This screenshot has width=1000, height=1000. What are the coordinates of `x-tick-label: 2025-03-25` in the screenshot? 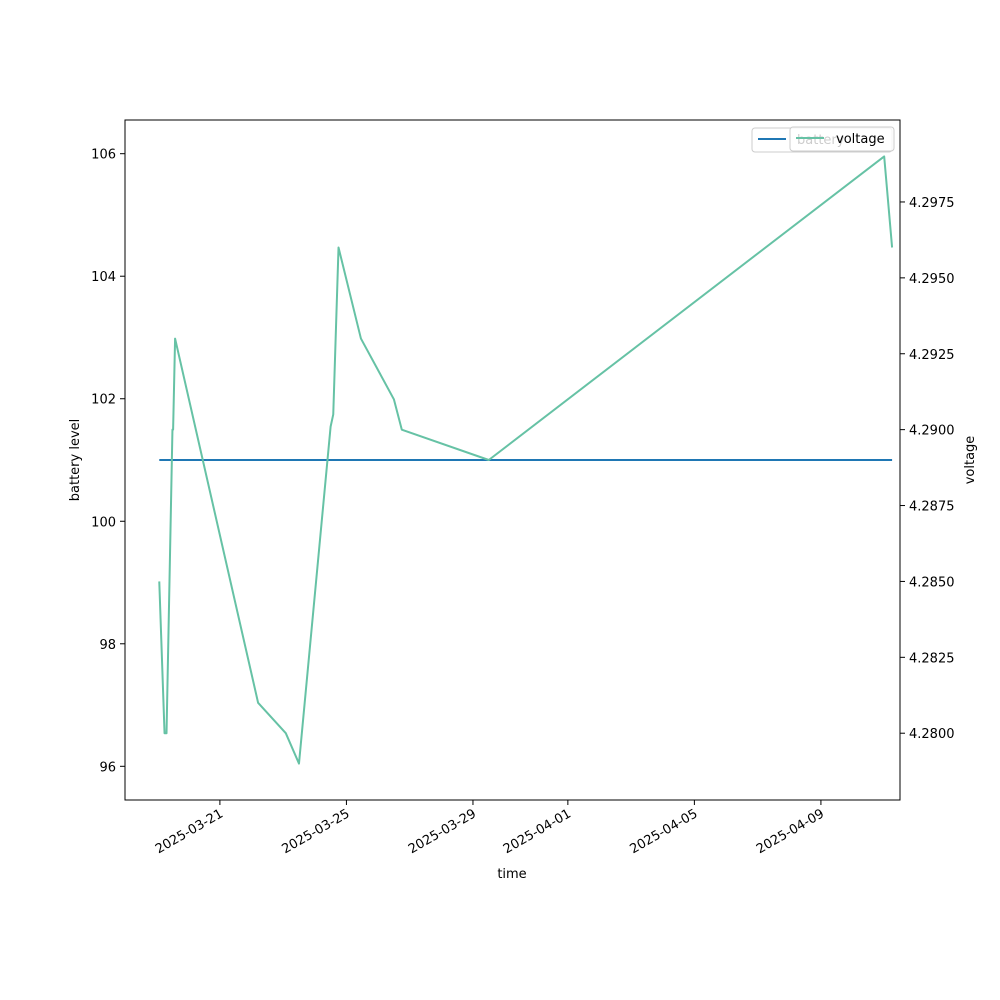 It's located at (315, 831).